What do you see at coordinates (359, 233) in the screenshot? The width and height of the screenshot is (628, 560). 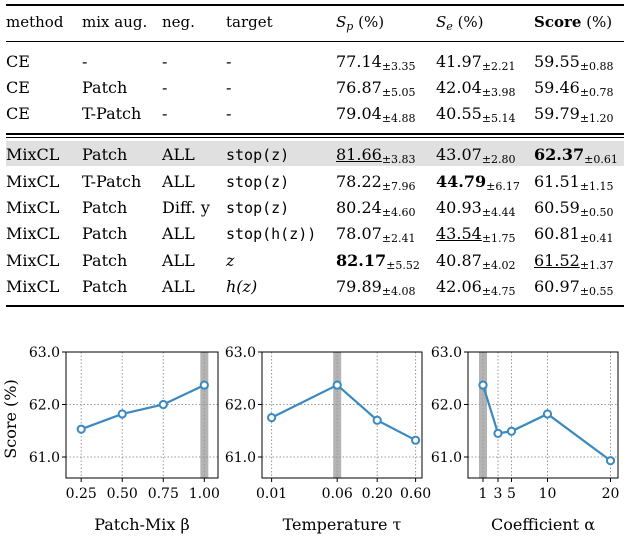 I see `cell-sp-value: 78.07` at bounding box center [359, 233].